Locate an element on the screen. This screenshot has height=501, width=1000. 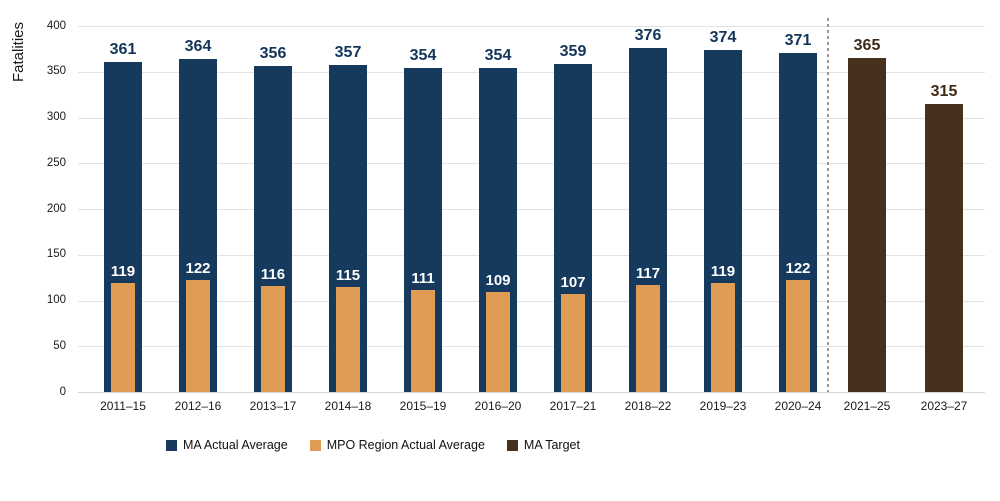
value-label-ma-actual: 364 is located at coordinates (198, 46).